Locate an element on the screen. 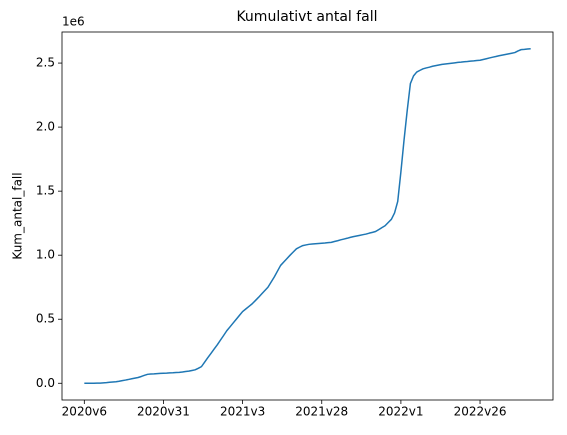 The height and width of the screenshot is (435, 567). x-tick-label: 2022v26 is located at coordinates (480, 412).